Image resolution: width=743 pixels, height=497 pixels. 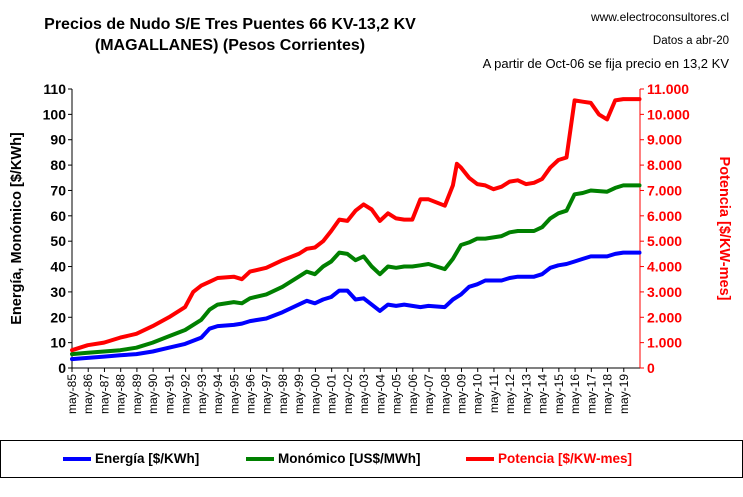 What do you see at coordinates (315, 394) in the screenshot?
I see `x-tick-label: may-00` at bounding box center [315, 394].